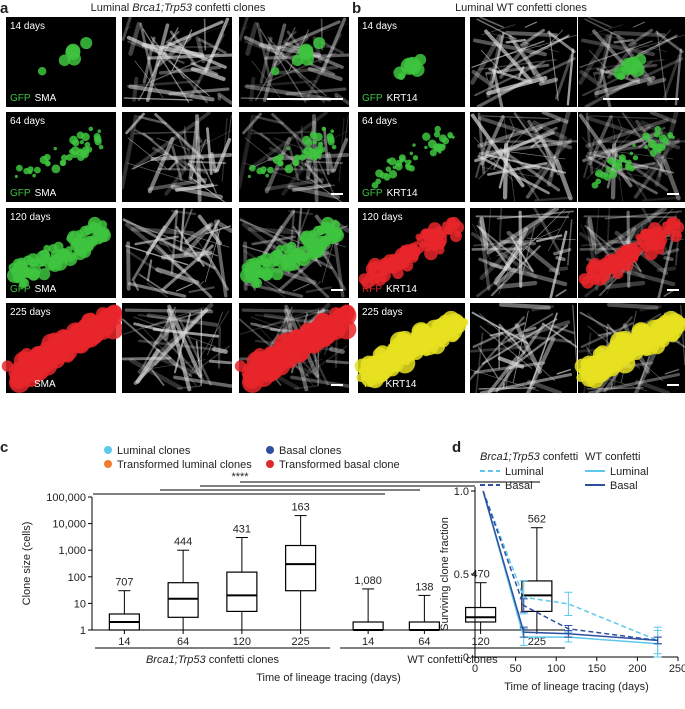 The width and height of the screenshot is (685, 709). What do you see at coordinates (368, 581) in the screenshot?
I see `count-label: 1,080` at bounding box center [368, 581].